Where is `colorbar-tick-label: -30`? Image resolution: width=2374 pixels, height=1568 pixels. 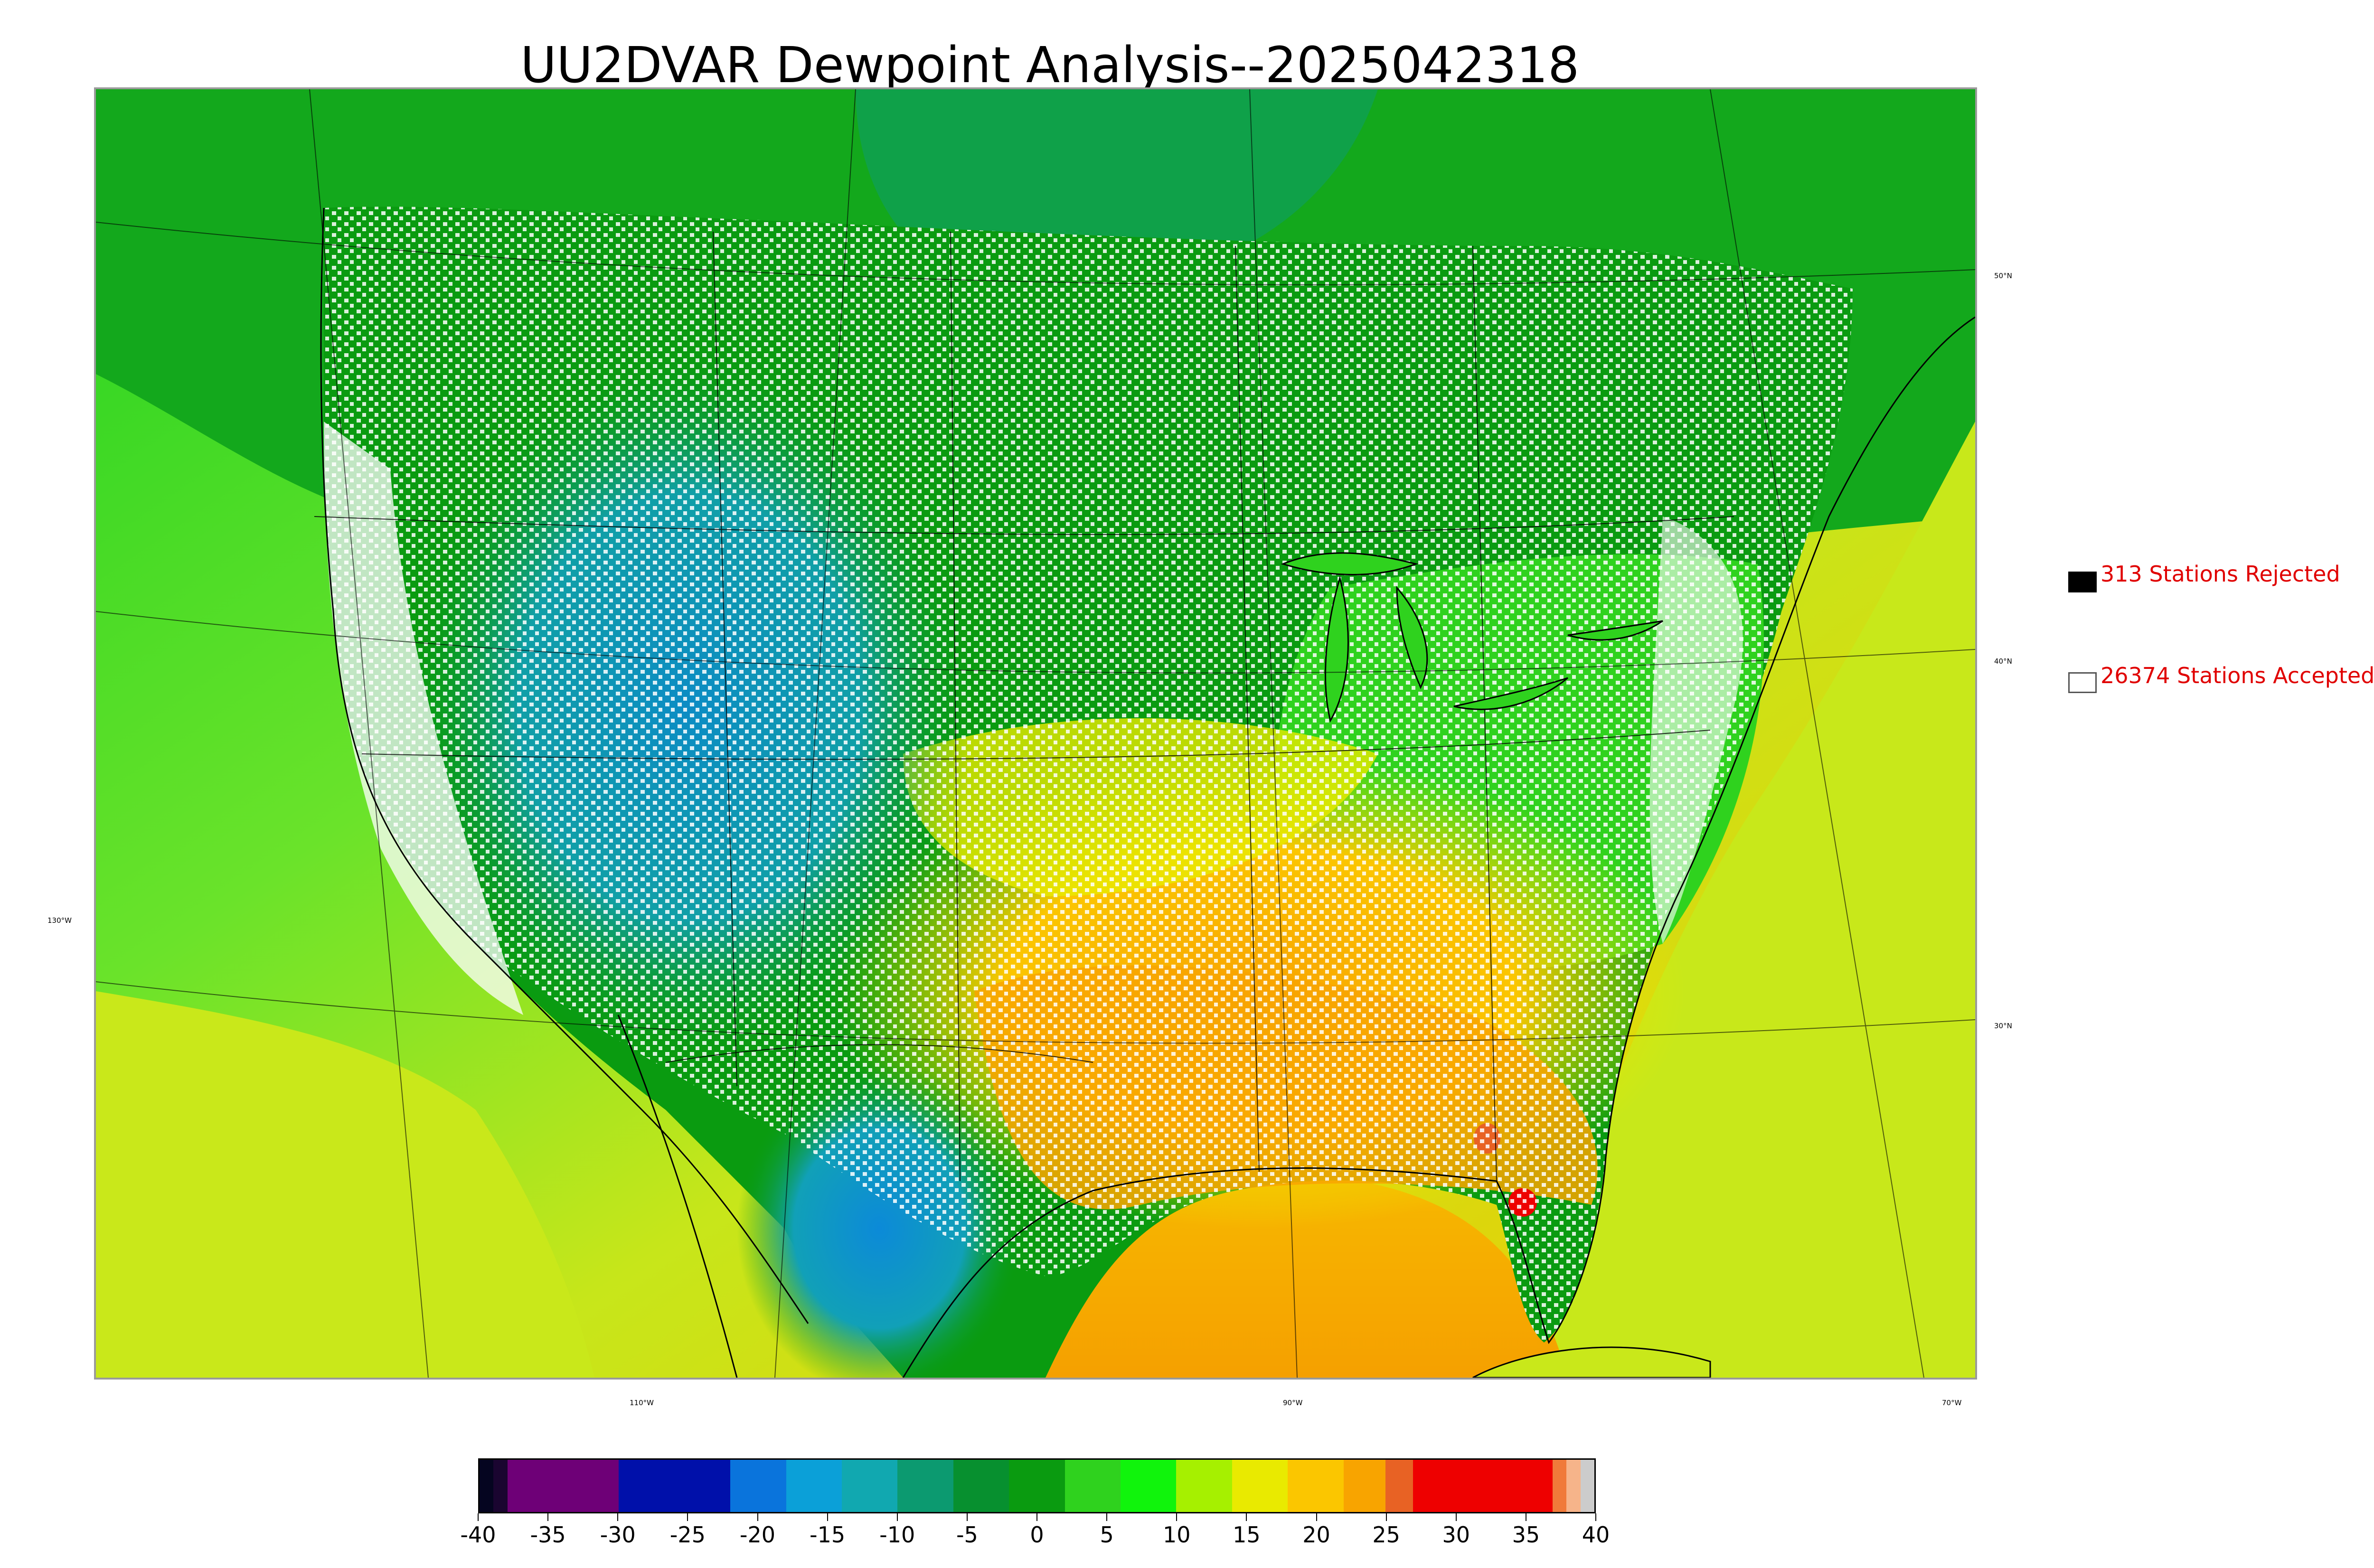 colorbar-tick-label: -30 is located at coordinates (618, 1535).